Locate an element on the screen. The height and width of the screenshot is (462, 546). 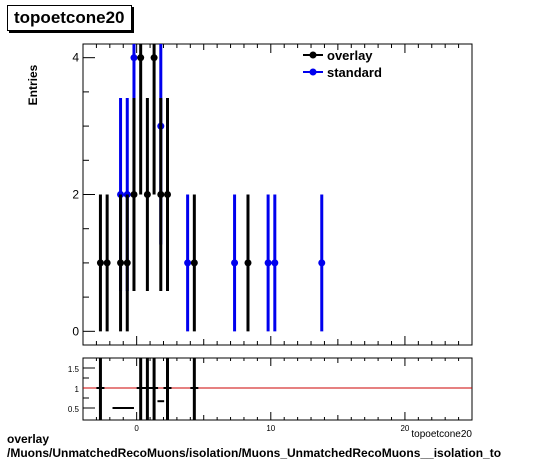
plot-frame is located at coordinates (277, 389).